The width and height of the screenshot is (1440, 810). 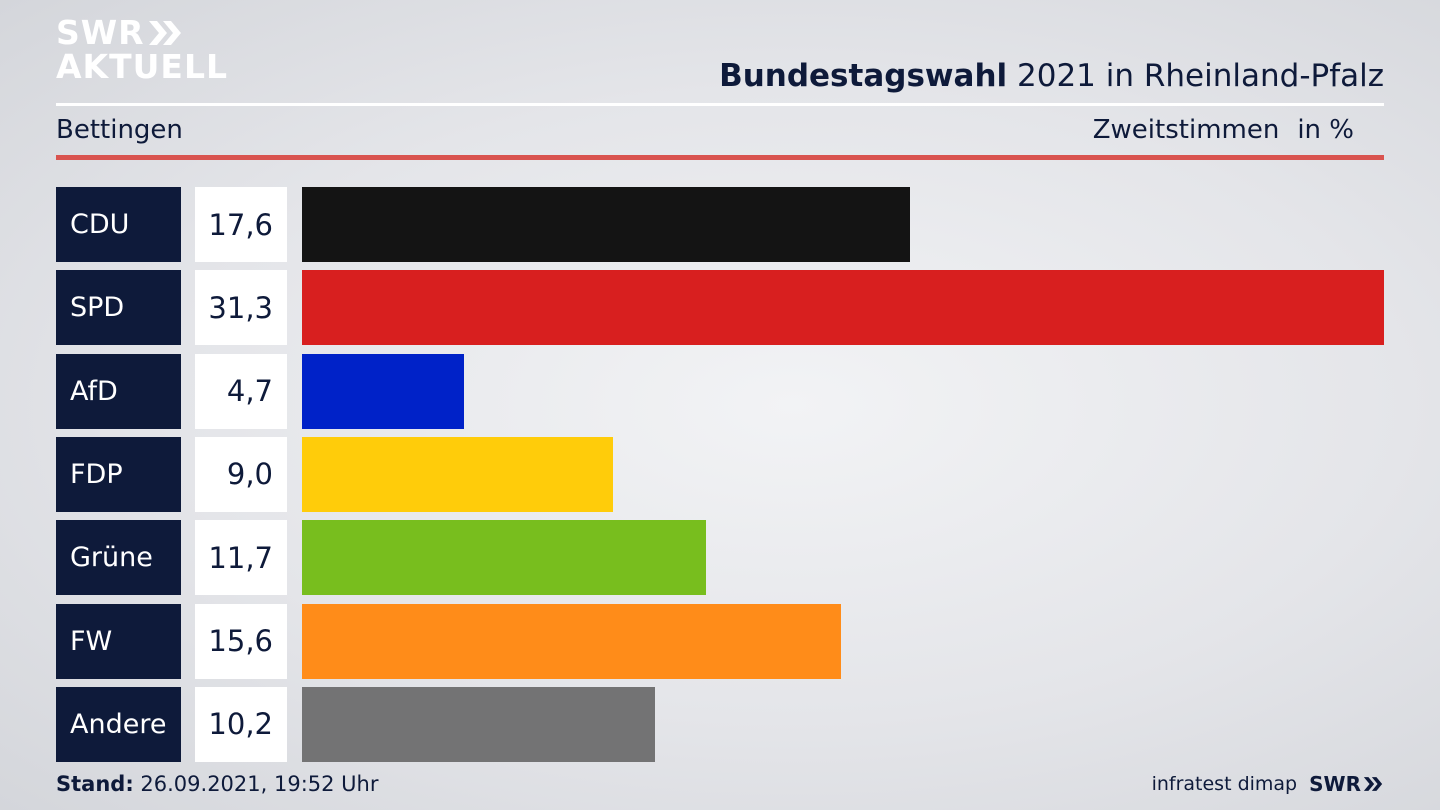 What do you see at coordinates (720, 724) in the screenshot?
I see `bar-row: Andere 10,2` at bounding box center [720, 724].